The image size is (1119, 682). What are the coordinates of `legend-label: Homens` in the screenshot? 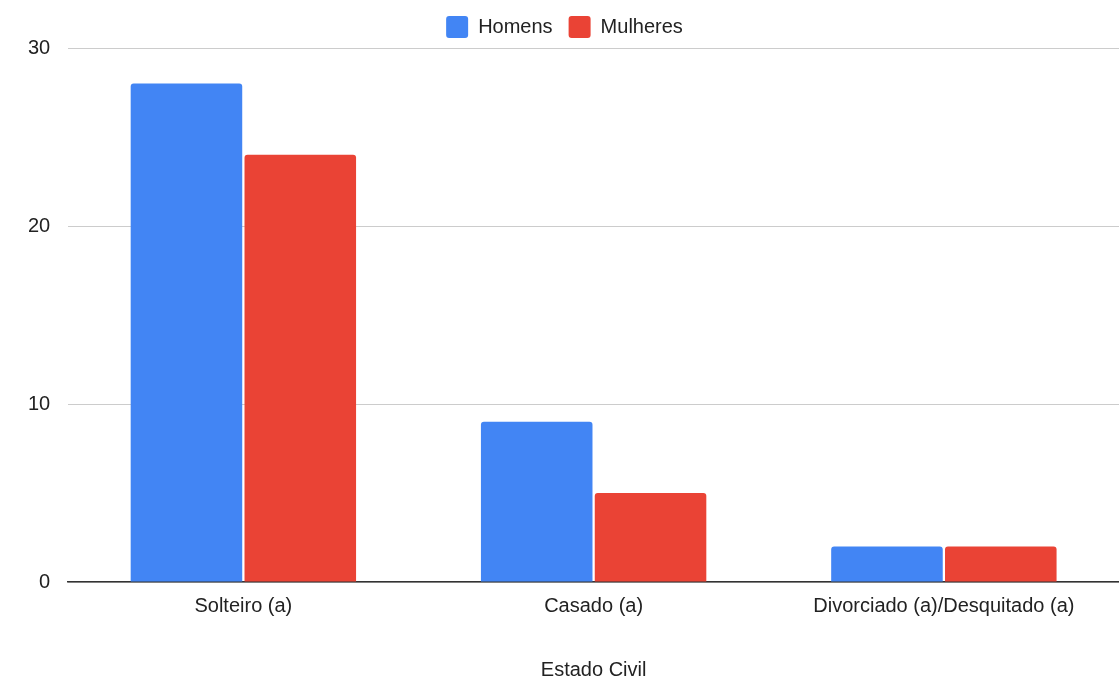 It's located at (515, 25).